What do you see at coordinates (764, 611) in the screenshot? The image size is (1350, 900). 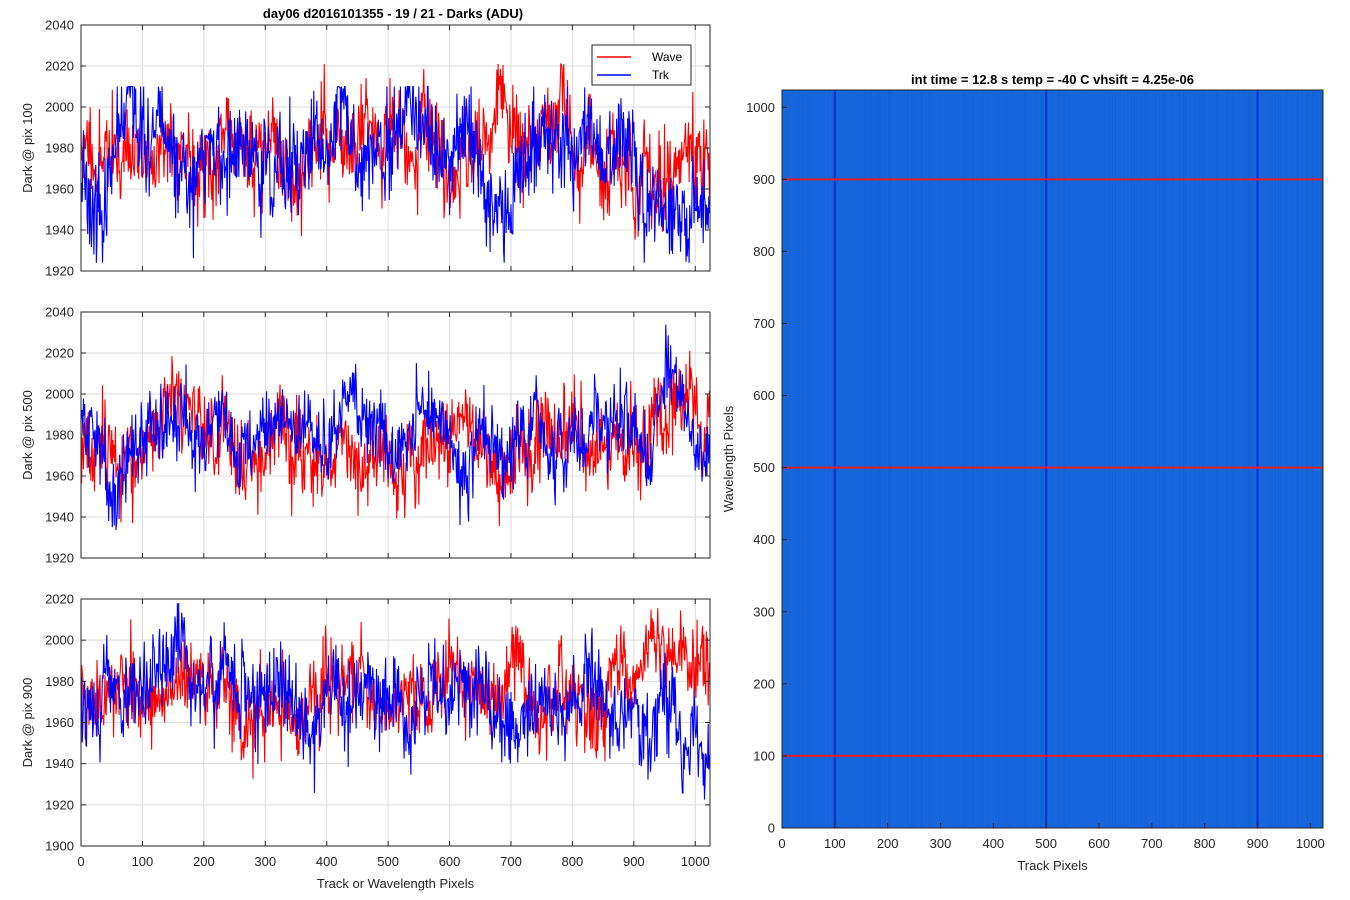 I see `y-tick-label: 300` at bounding box center [764, 611].